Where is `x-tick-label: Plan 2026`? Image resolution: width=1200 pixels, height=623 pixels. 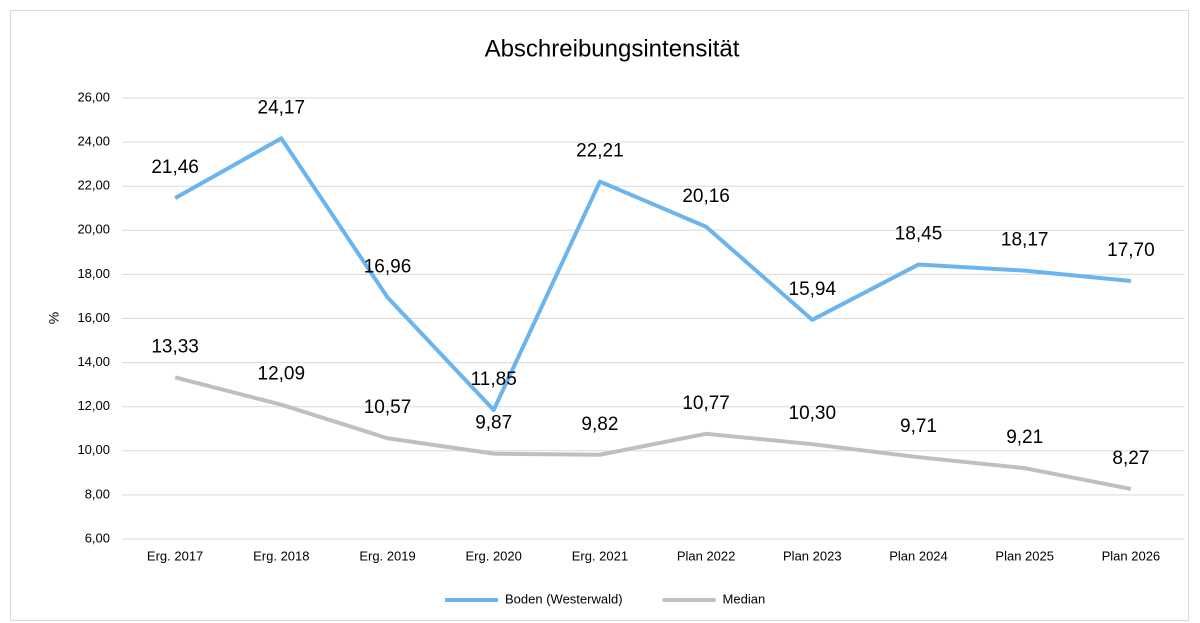 x-tick-label: Plan 2026 is located at coordinates (1131, 555).